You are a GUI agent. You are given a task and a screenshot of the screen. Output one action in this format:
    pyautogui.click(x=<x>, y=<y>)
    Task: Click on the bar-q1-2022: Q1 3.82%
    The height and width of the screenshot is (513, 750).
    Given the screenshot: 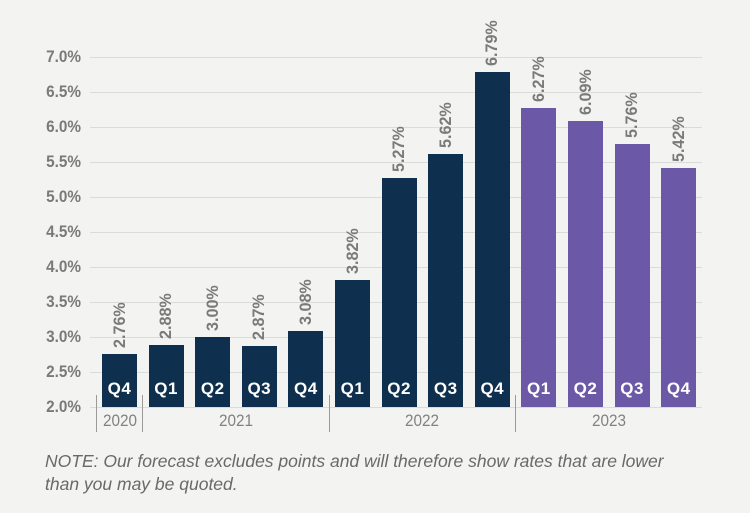 What is the action you would take?
    pyautogui.click(x=352, y=317)
    